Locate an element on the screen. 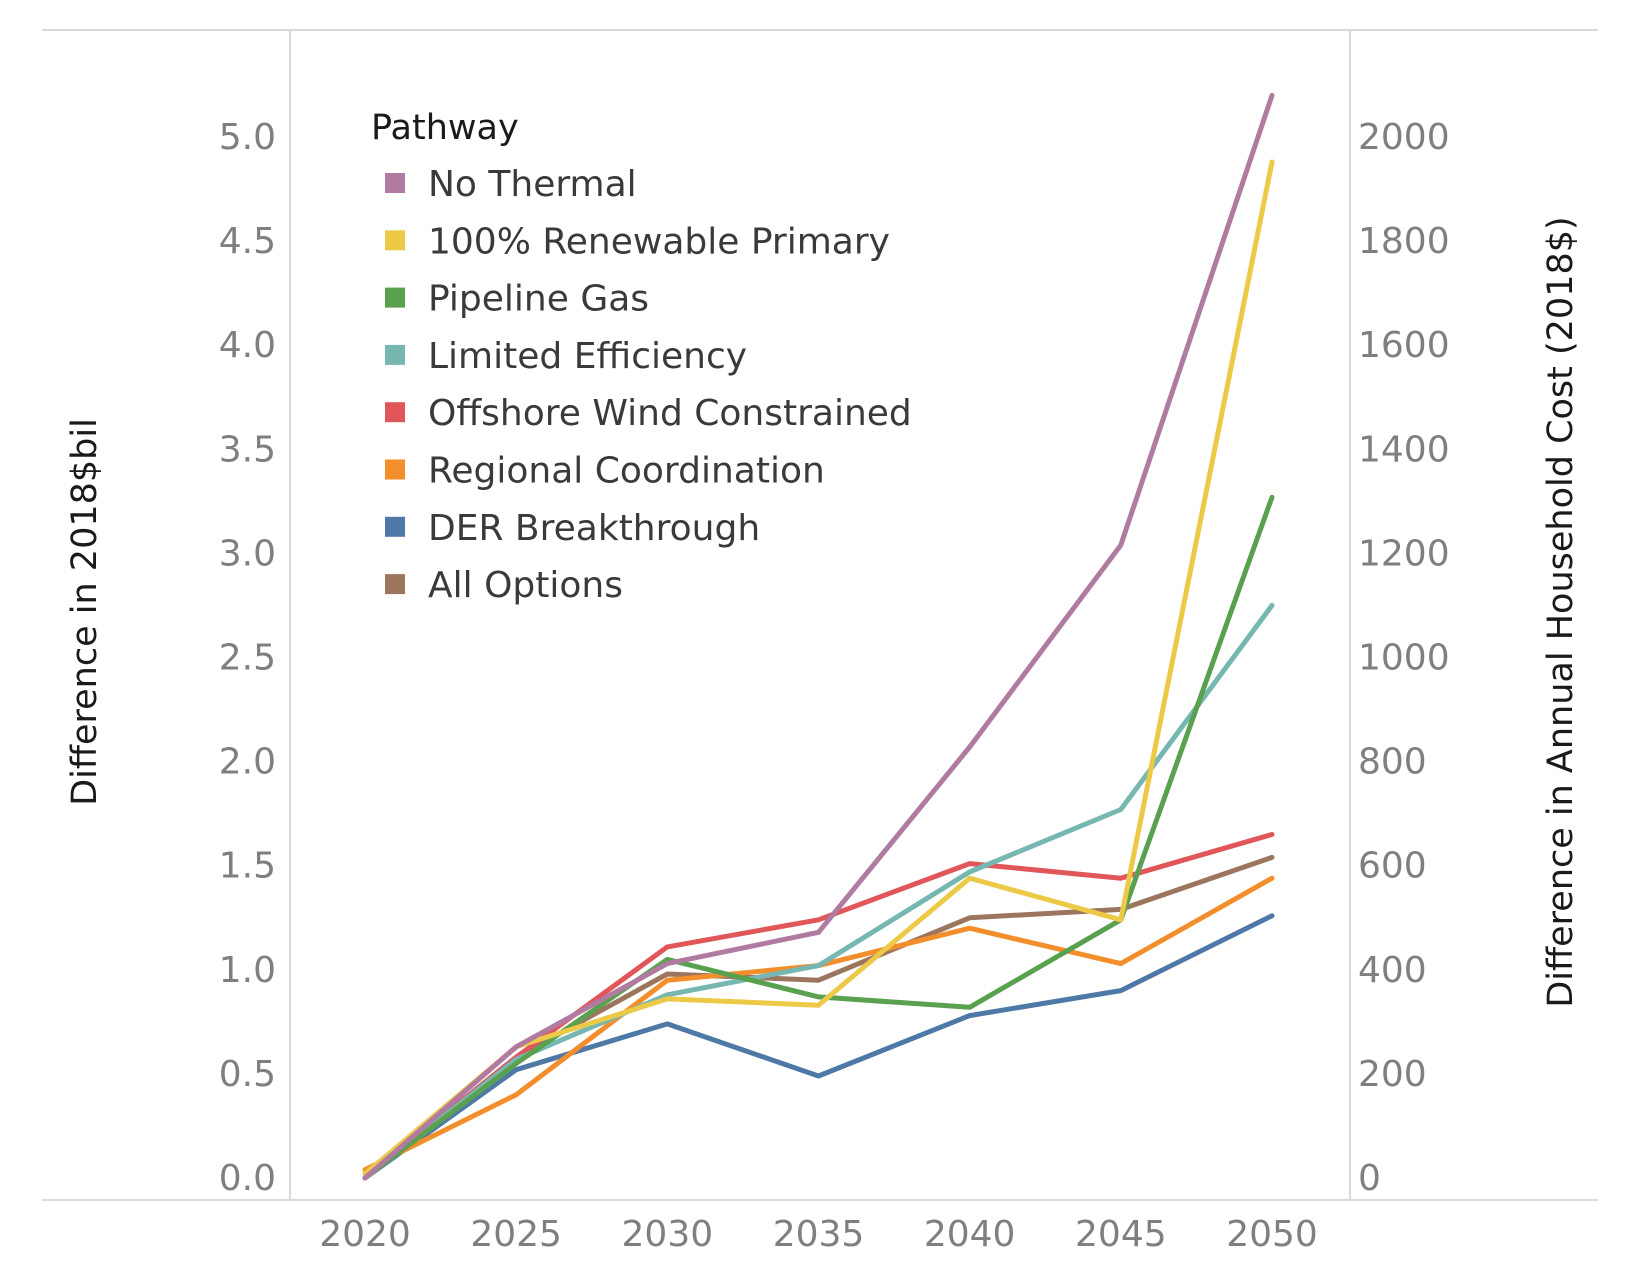 Image resolution: width=1626 pixels, height=1287 pixels. series-line-all-options is located at coordinates (818, 1017).